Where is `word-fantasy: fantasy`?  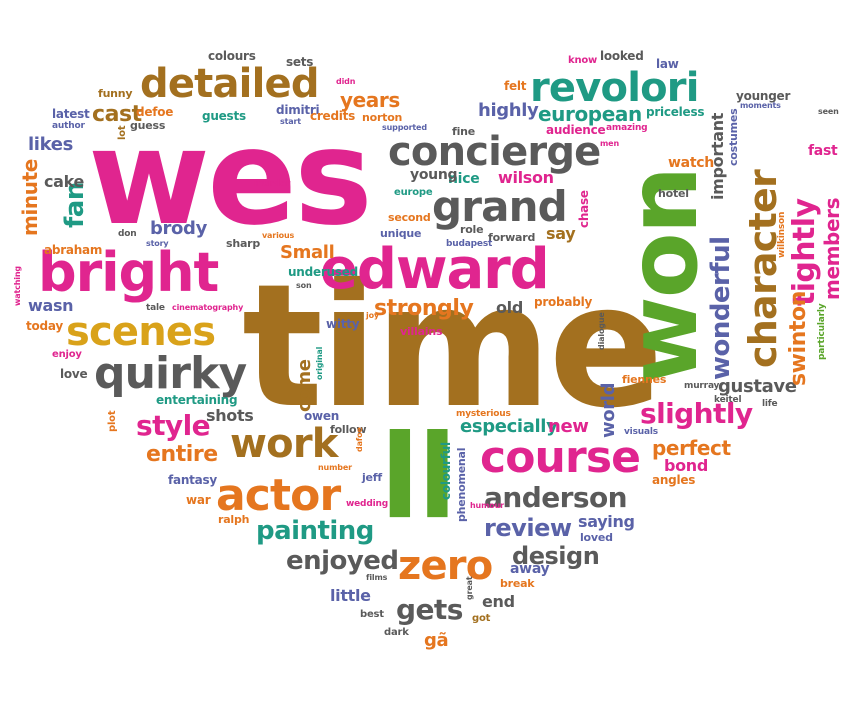 word-fantasy: fantasy is located at coordinates (192, 480).